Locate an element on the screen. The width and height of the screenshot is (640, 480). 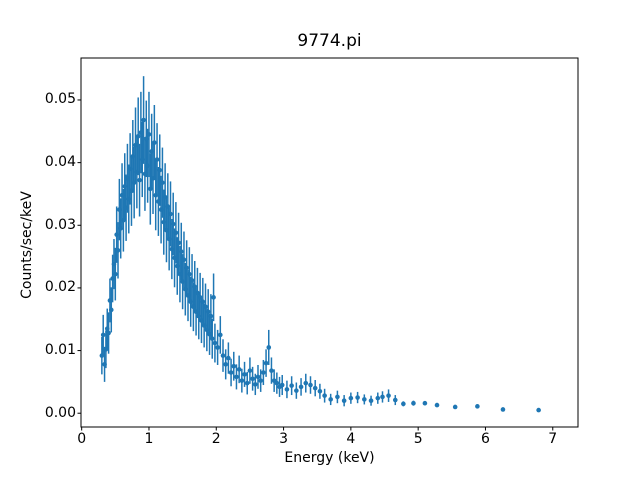
y-tick-label: 0.05 is located at coordinates (60, 99).